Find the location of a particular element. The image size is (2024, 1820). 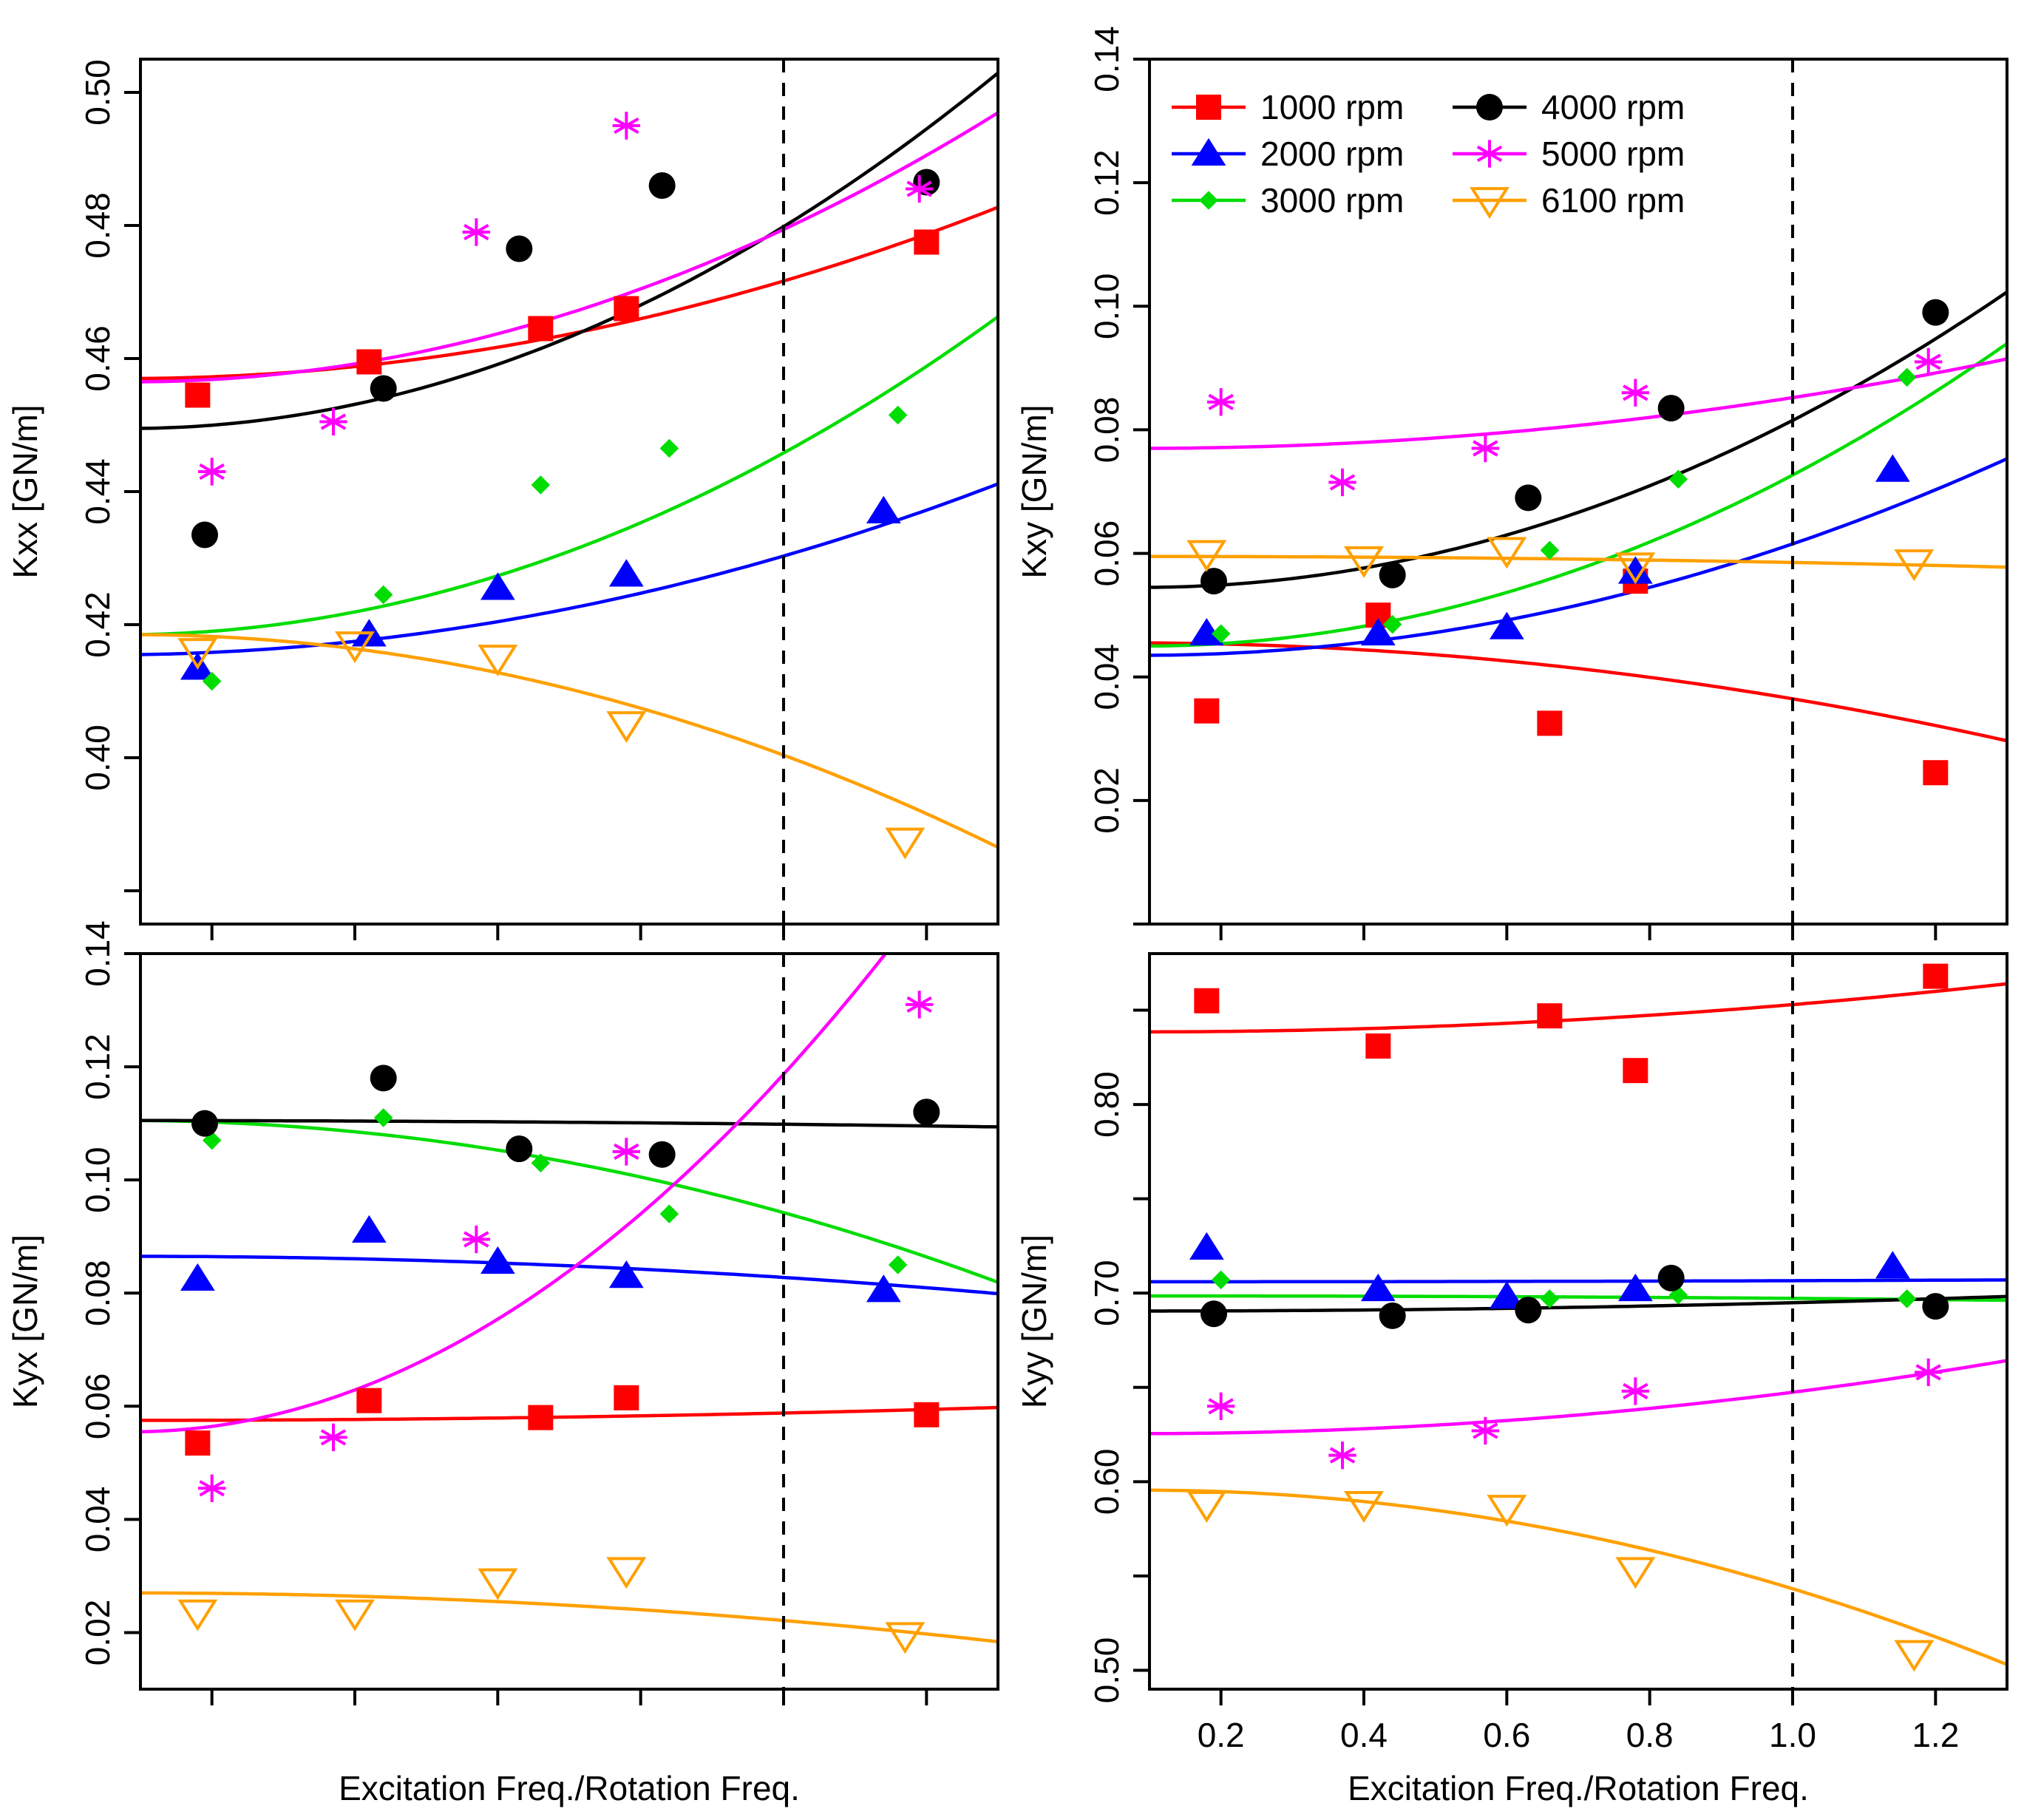

y-tick-label: 0.70 is located at coordinates (1106, 1293).